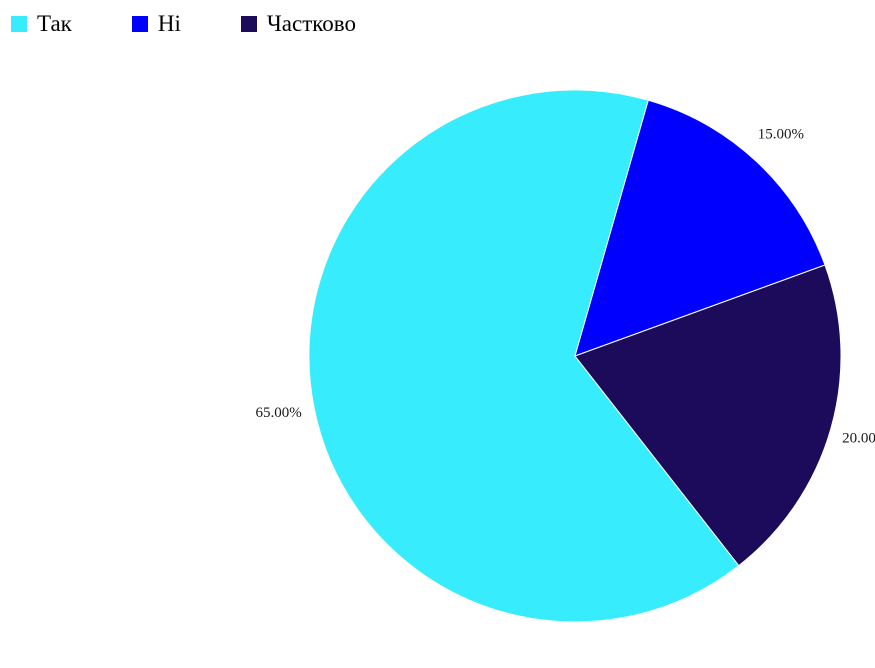  What do you see at coordinates (700, 228) in the screenshot?
I see `pie-slice-ni` at bounding box center [700, 228].